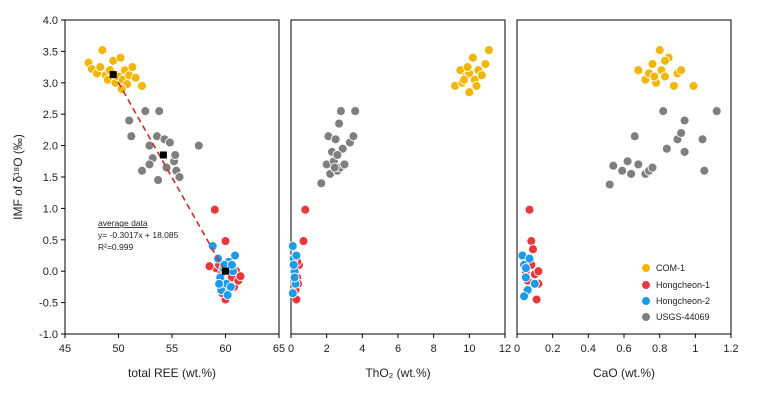 This screenshot has height=411, width=757. What do you see at coordinates (552, 349) in the screenshot?
I see `x-tick-label: 0.2` at bounding box center [552, 349].